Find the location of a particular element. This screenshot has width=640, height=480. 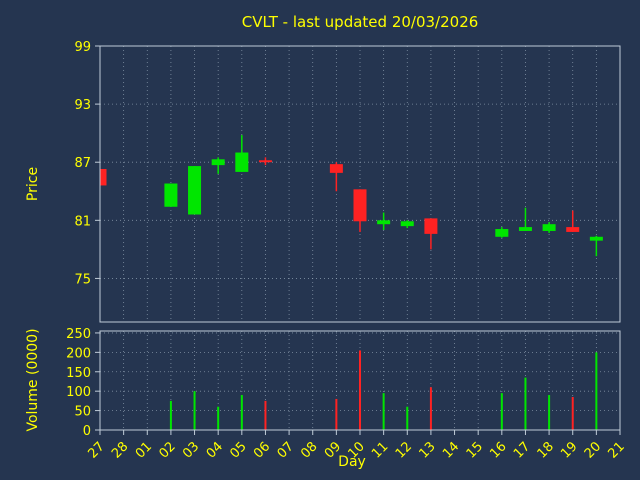

svg-text: 11 is located at coordinates (380, 450).